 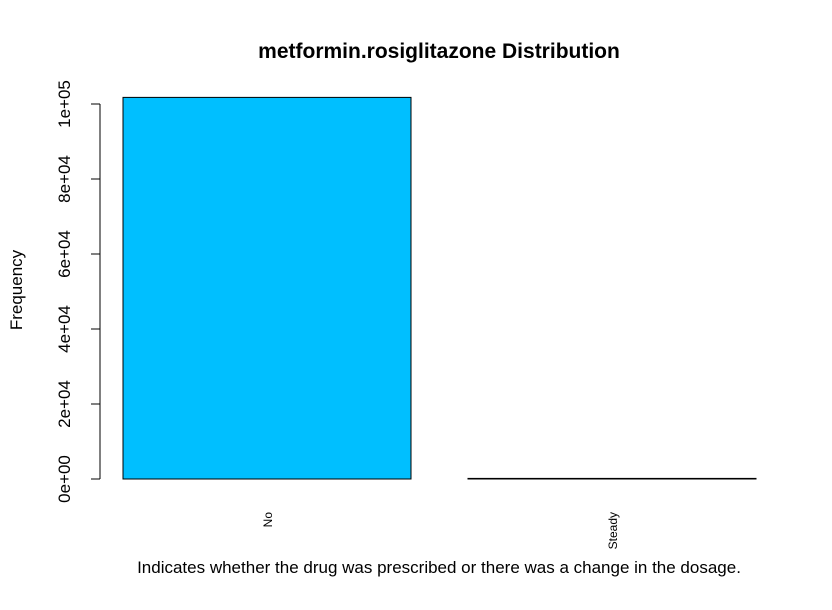 I want to click on chart-title: metformin.rosiglitazone Distribution, so click(x=439, y=51).